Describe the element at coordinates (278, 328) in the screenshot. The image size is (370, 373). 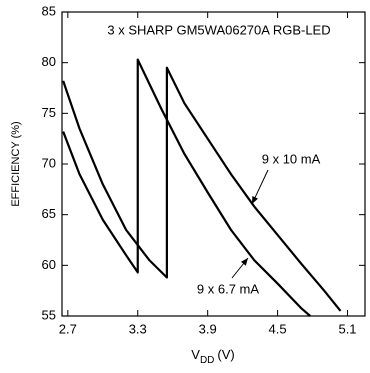
I see `x-tick-label: 4.5` at that location.